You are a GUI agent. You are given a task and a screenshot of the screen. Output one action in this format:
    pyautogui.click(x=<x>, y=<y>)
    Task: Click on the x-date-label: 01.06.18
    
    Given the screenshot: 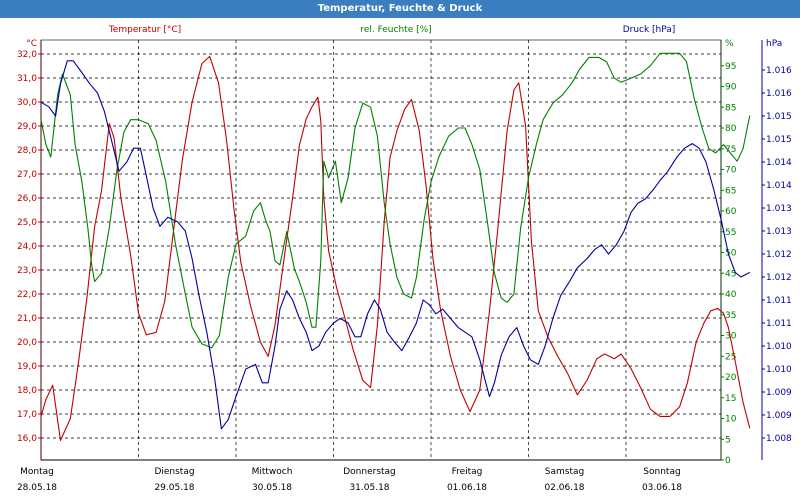 What is the action you would take?
    pyautogui.click(x=467, y=488)
    